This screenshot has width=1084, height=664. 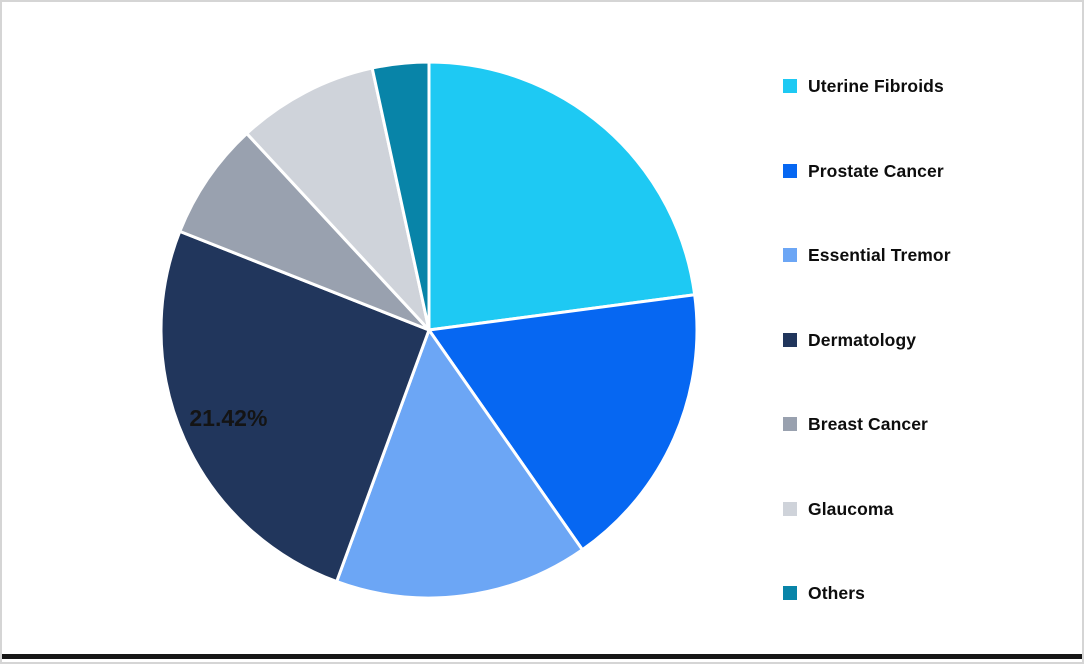 What do you see at coordinates (542, 656) in the screenshot?
I see `bottom-border-bar` at bounding box center [542, 656].